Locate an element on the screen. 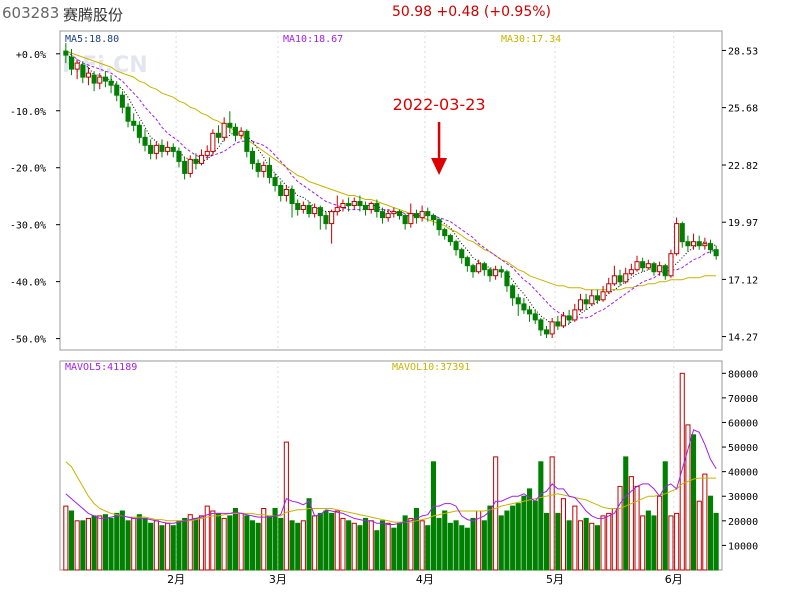  left-tick-label: -30.0% is located at coordinates (28, 226).